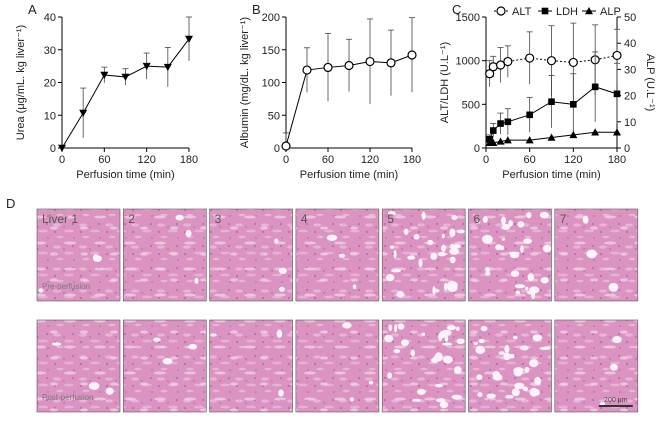  What do you see at coordinates (245, 82) in the screenshot?
I see `y-axis-label: Albumin (mg/dL. kg liver⁻¹)` at bounding box center [245, 82].